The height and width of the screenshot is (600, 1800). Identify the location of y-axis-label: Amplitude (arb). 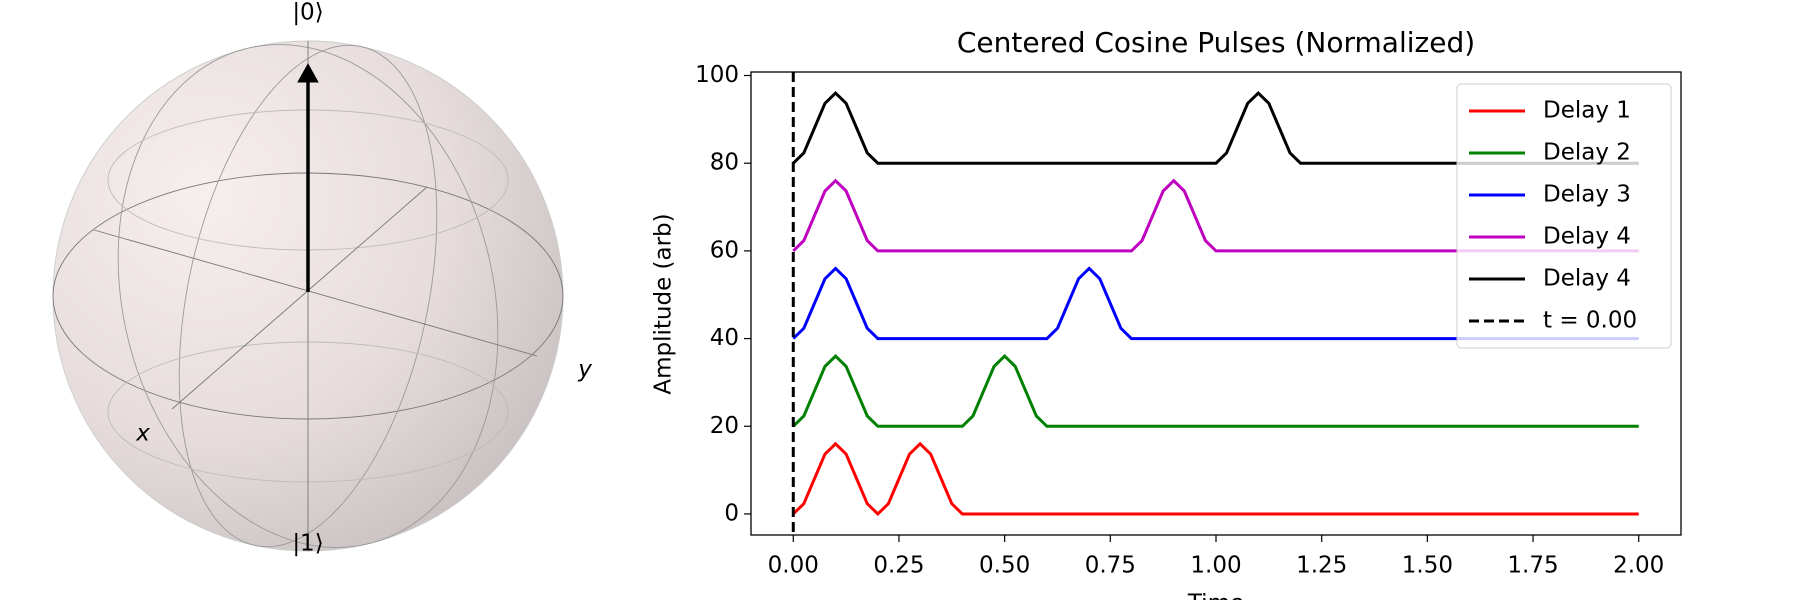
(664, 303).